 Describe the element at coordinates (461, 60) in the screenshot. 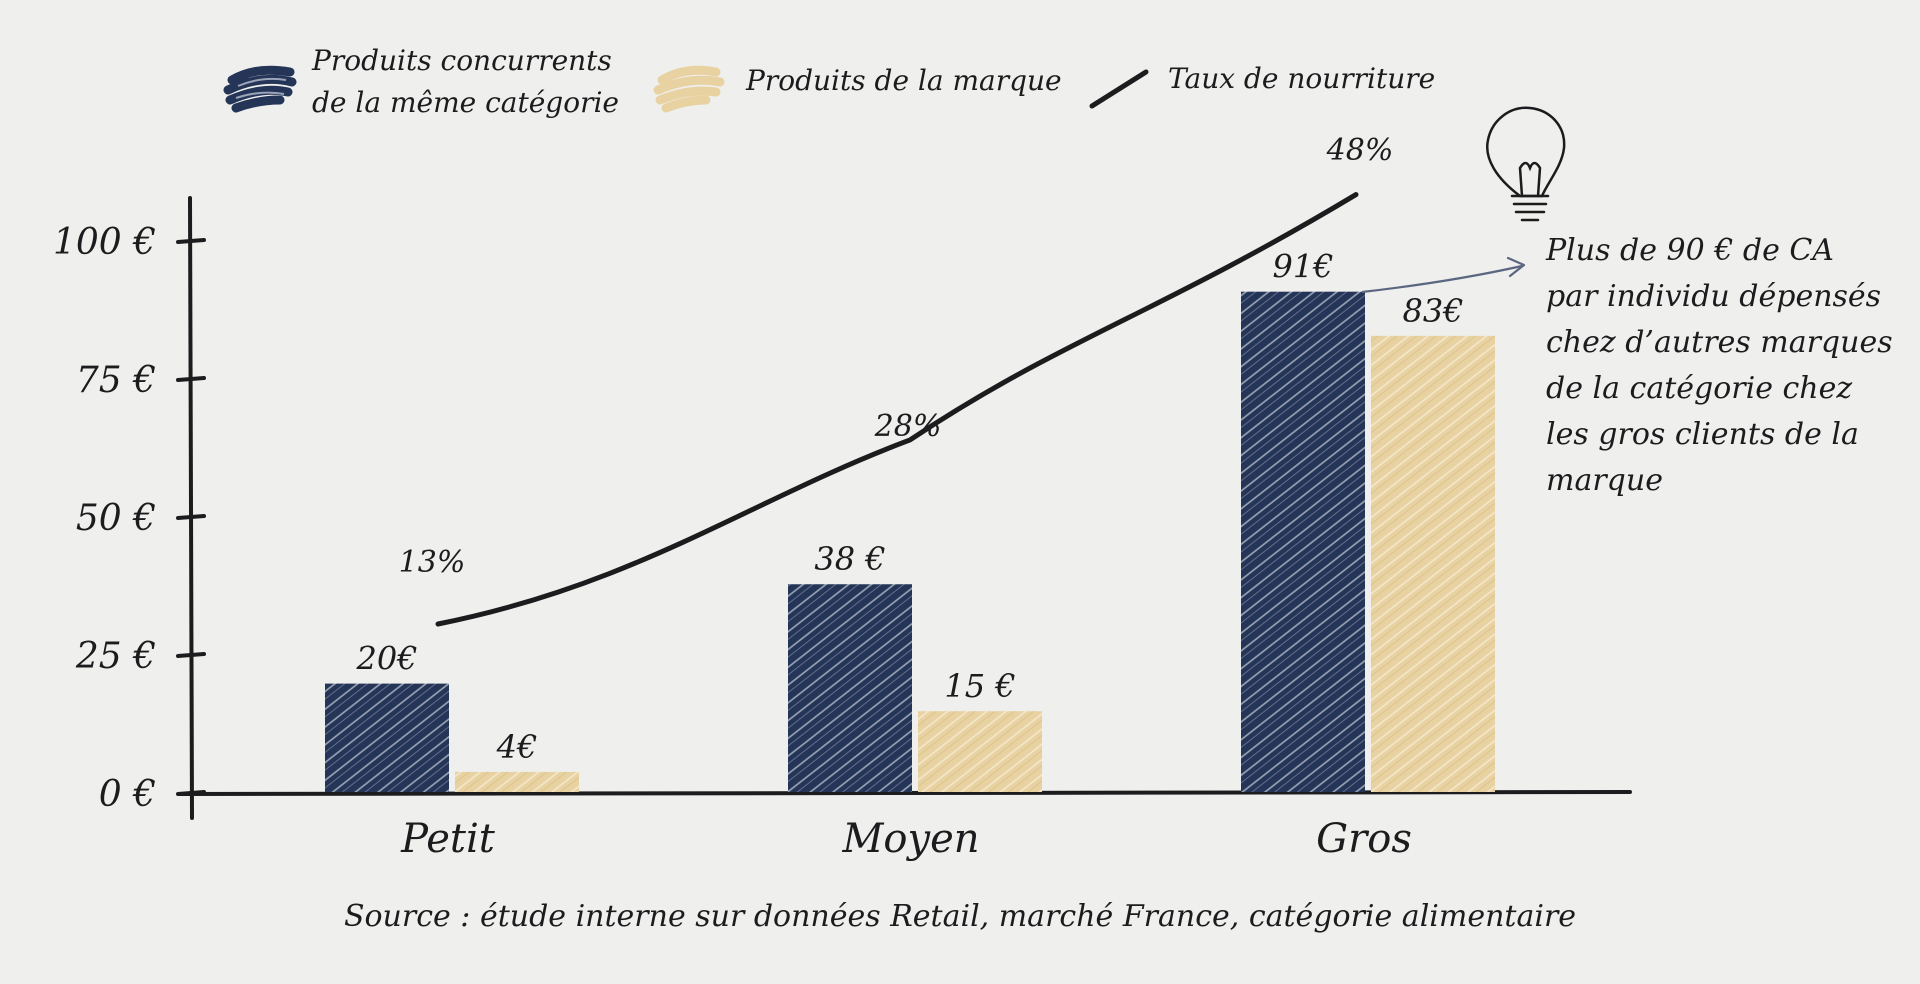

I see `legend-label-competitor-line1: Produits concurrents` at that location.